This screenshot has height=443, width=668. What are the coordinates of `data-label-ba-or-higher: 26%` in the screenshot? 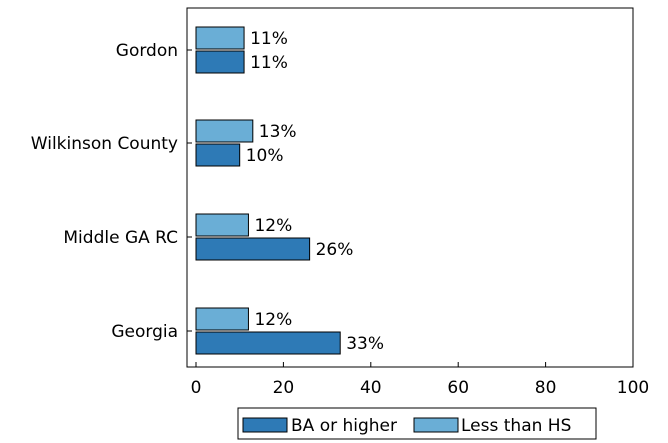 It's located at (335, 250).